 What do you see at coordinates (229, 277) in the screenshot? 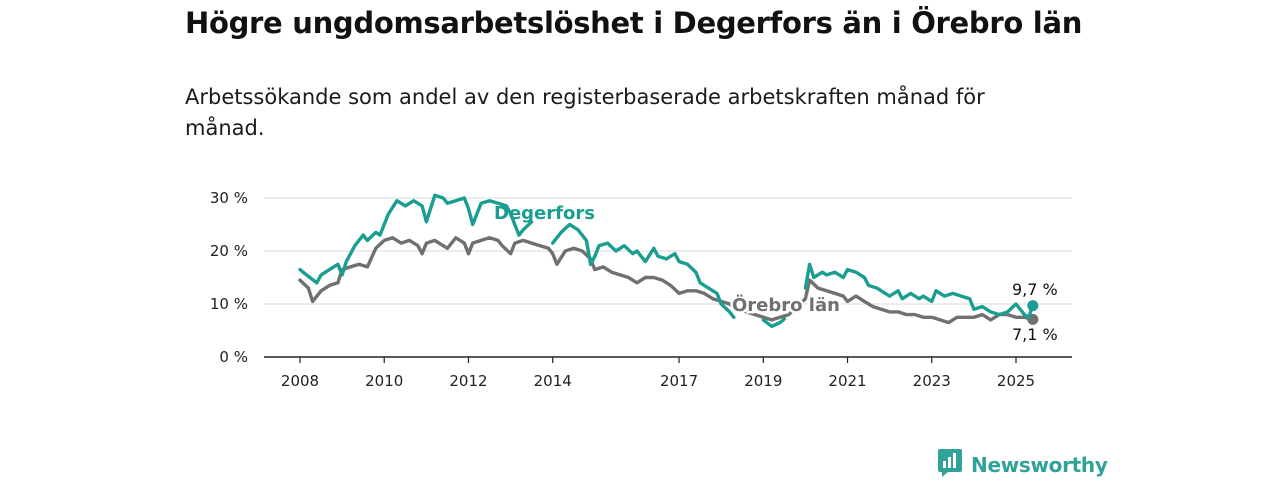
I see `y-axis-ticks: 0 % 10 % 20 % 30 %` at bounding box center [229, 277].